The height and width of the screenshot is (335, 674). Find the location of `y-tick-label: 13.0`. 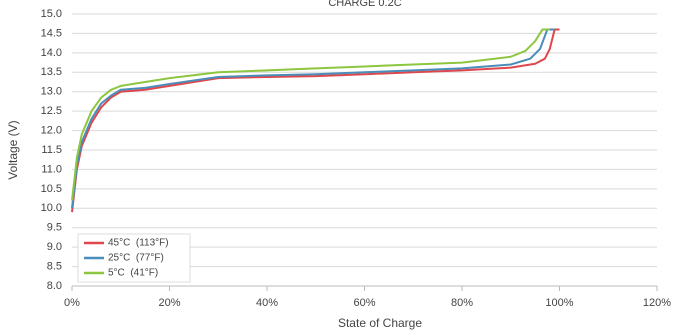

y-tick-label: 13.0 is located at coordinates (51, 92).